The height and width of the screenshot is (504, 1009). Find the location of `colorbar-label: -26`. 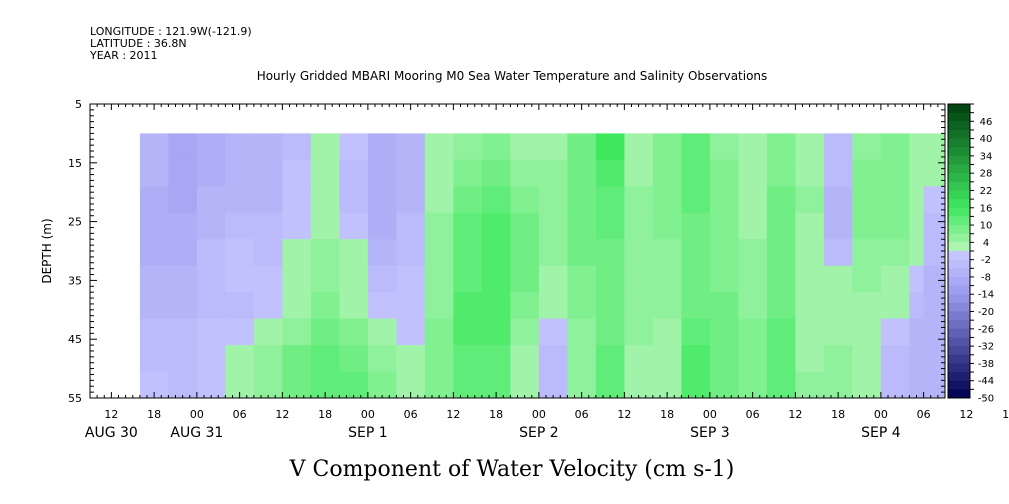

colorbar-label: -26 is located at coordinates (986, 329).